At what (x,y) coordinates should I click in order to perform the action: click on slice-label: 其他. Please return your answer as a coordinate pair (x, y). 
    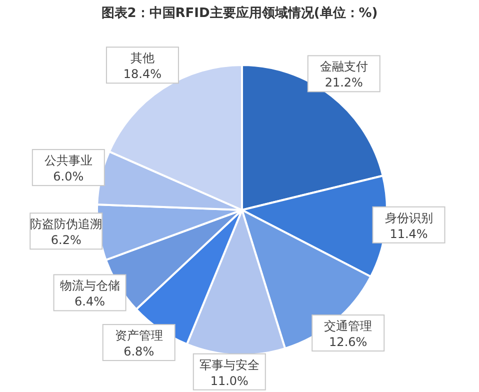
    Looking at the image, I should click on (142, 58).